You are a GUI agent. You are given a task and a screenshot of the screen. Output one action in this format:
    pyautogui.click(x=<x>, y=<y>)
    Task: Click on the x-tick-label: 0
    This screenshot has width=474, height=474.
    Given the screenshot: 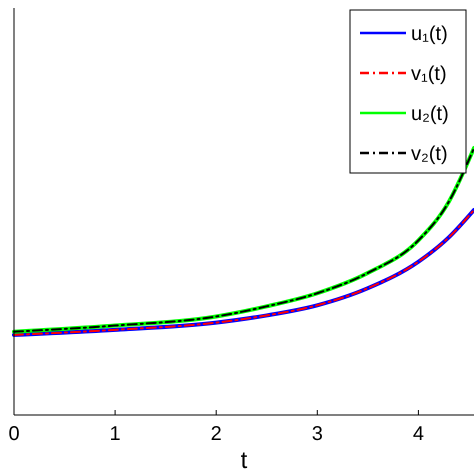 What is the action you would take?
    pyautogui.click(x=14, y=434)
    